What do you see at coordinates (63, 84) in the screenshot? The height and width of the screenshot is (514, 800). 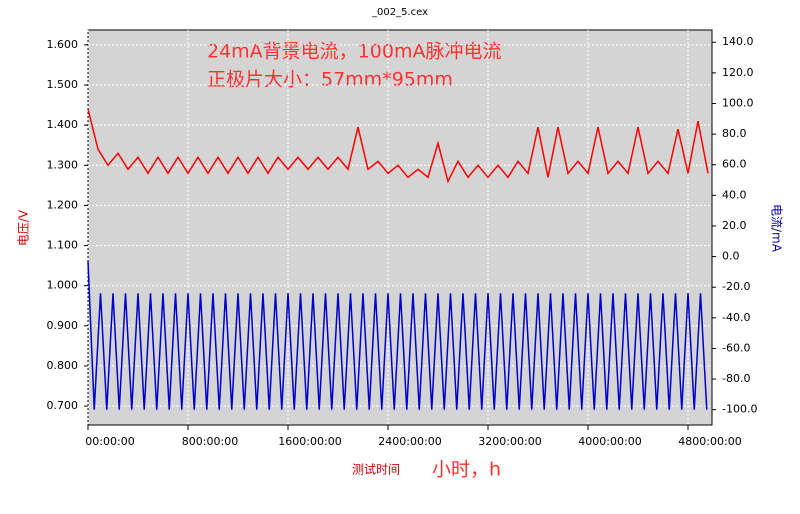 I see `y-tick-label: 1.500` at bounding box center [63, 84].